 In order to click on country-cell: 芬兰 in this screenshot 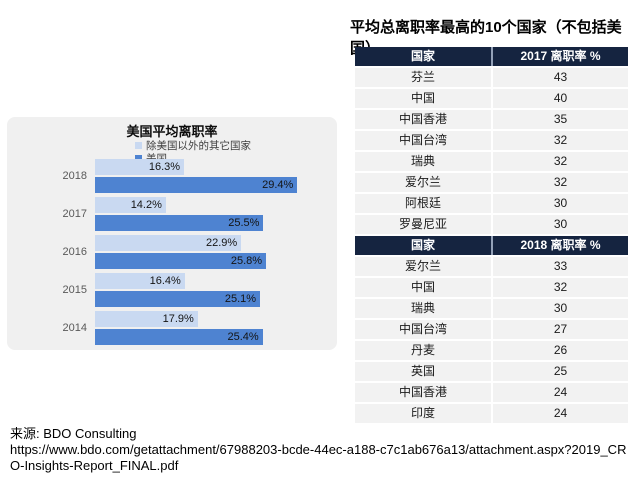, I will do `click(423, 77)`.